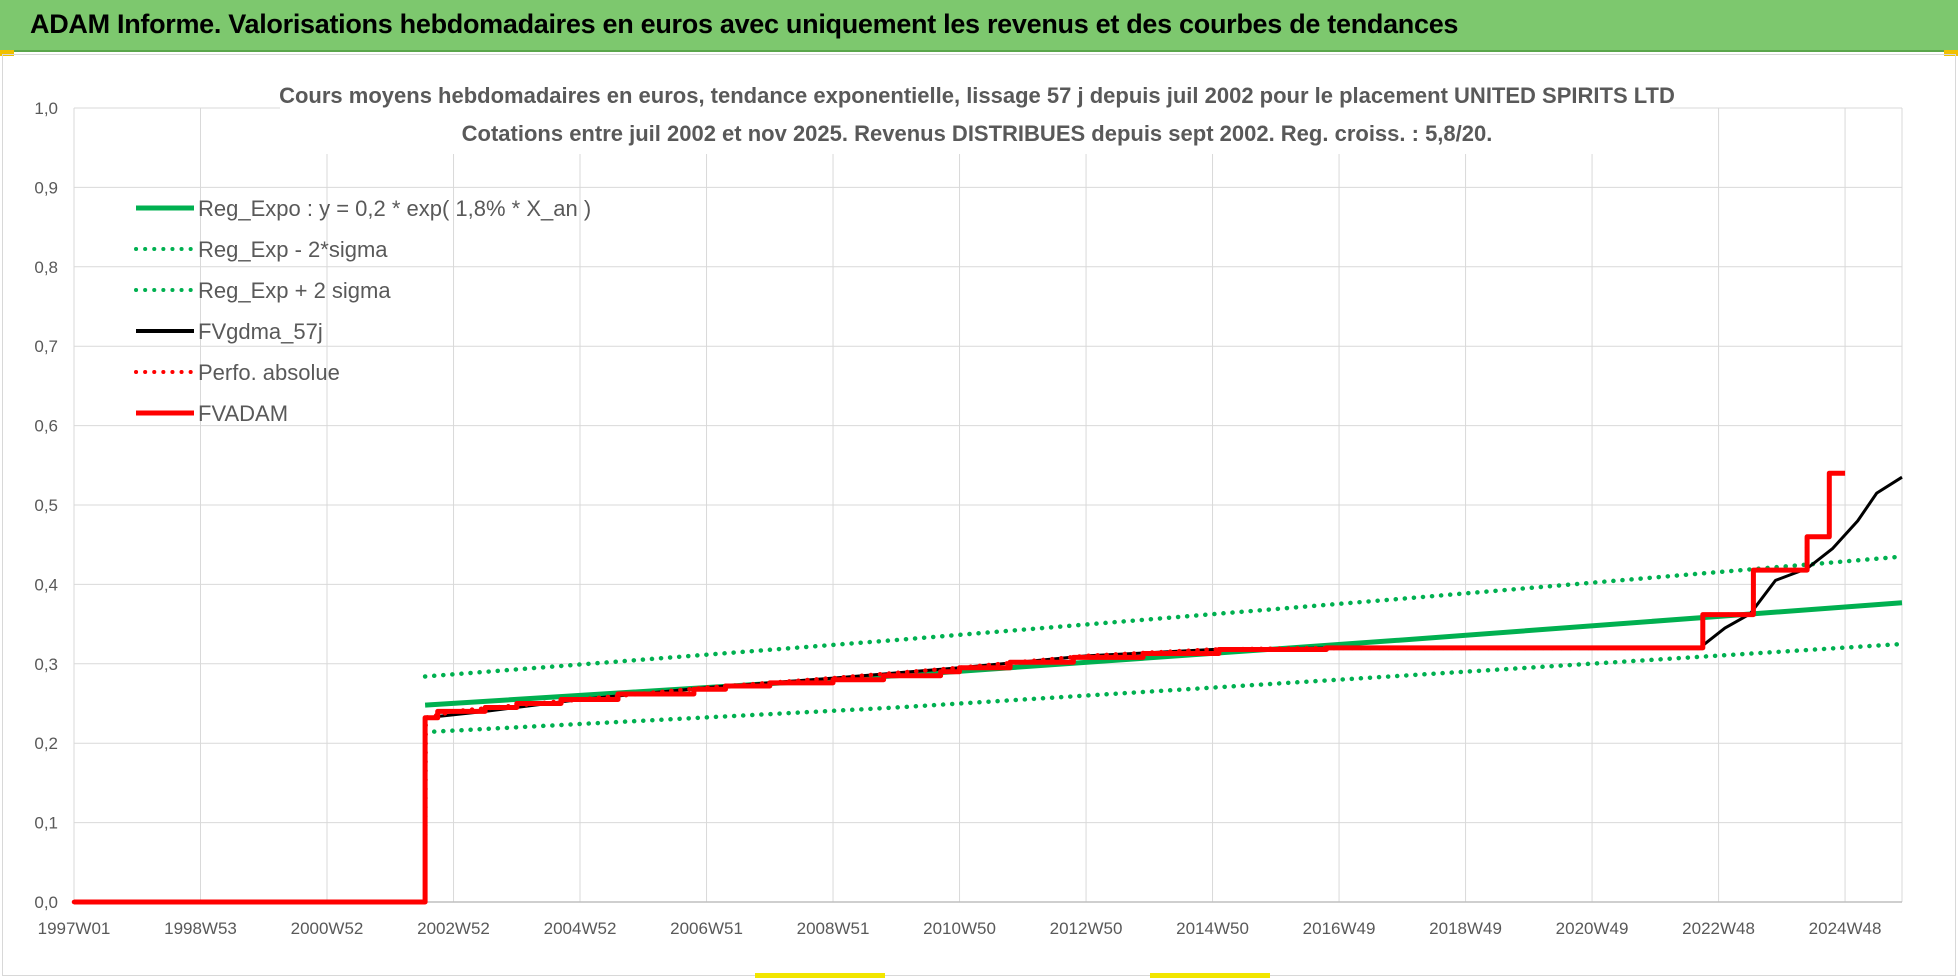  Describe the element at coordinates (1086, 928) in the screenshot. I see `x-tick-label: 2012W50` at that location.